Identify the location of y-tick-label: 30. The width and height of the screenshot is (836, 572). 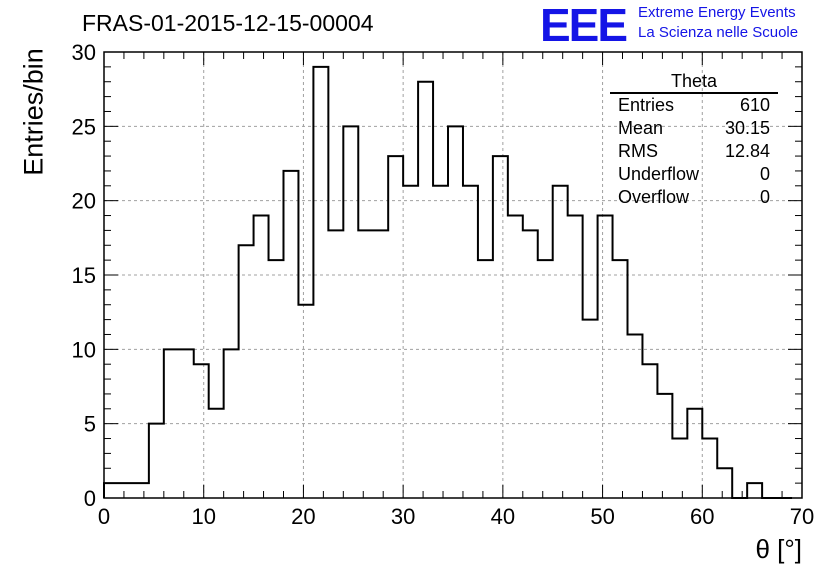
(84, 52).